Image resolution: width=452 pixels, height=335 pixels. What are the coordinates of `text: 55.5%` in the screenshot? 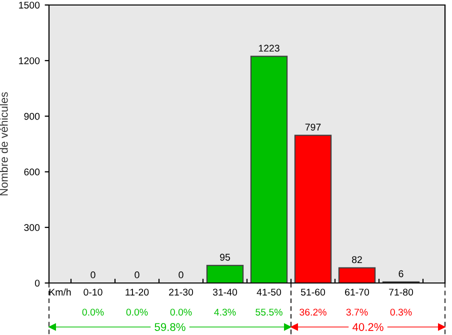 It's located at (269, 312).